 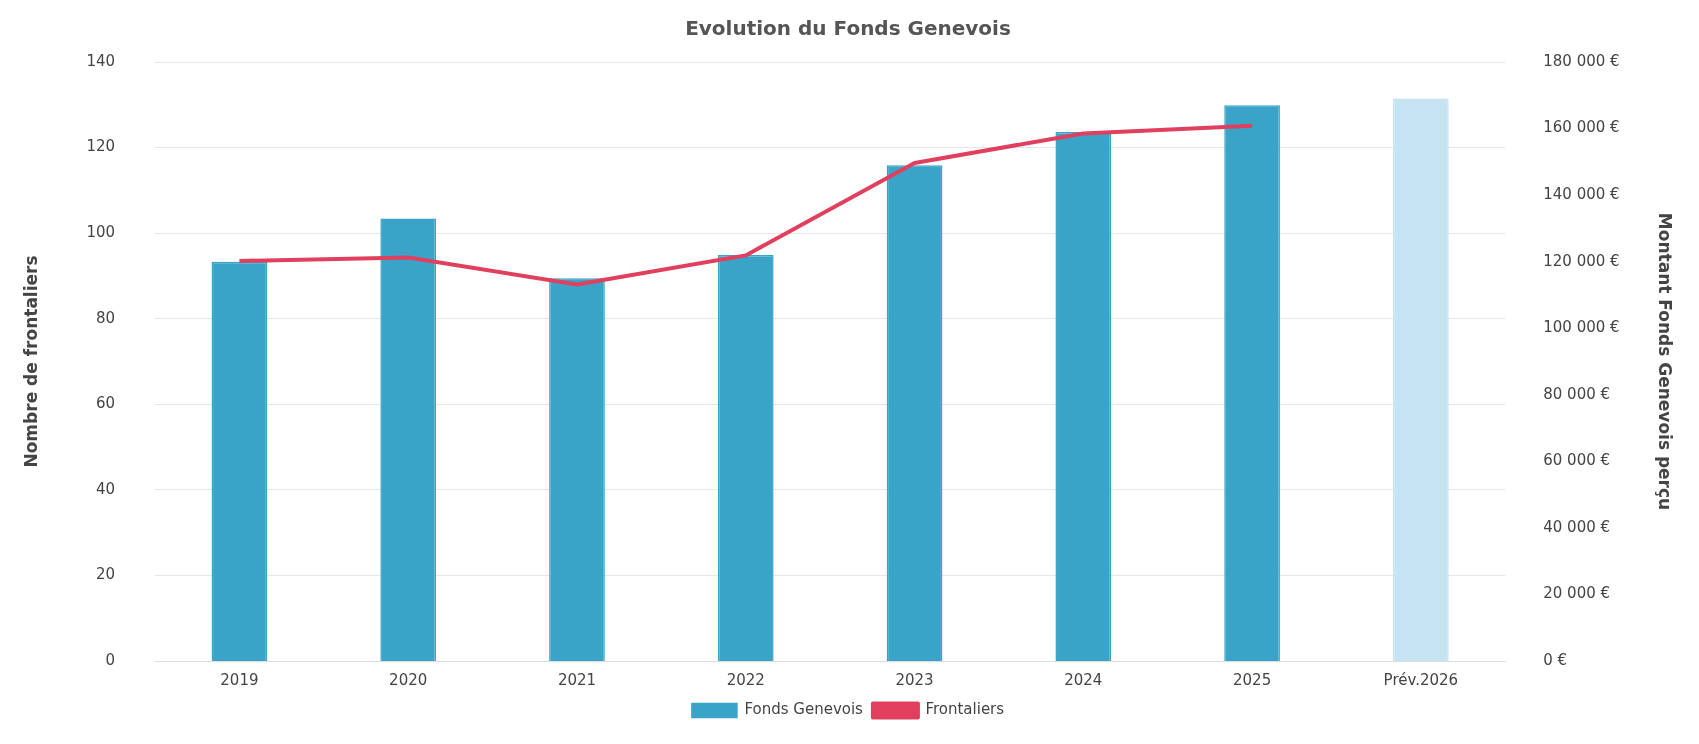 I want to click on y-tick-label: 80, so click(x=105, y=317).